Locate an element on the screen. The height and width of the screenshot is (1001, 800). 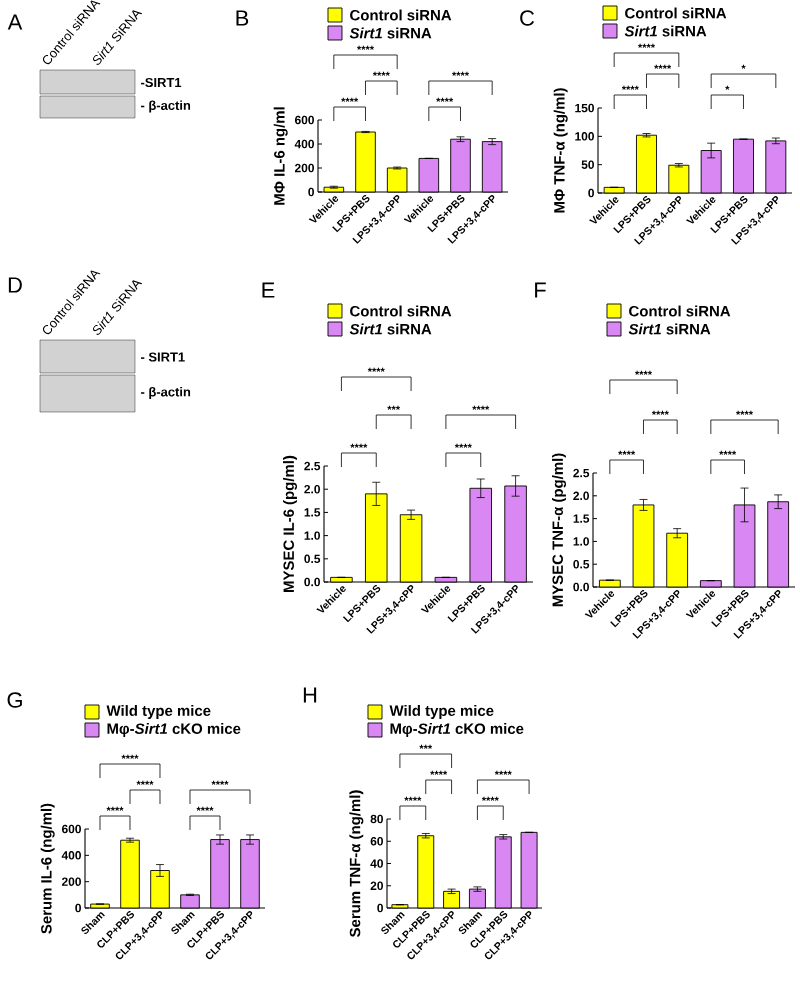
y-axis-title: MYSEC TNF-α (pg/ml) is located at coordinates (559, 530).